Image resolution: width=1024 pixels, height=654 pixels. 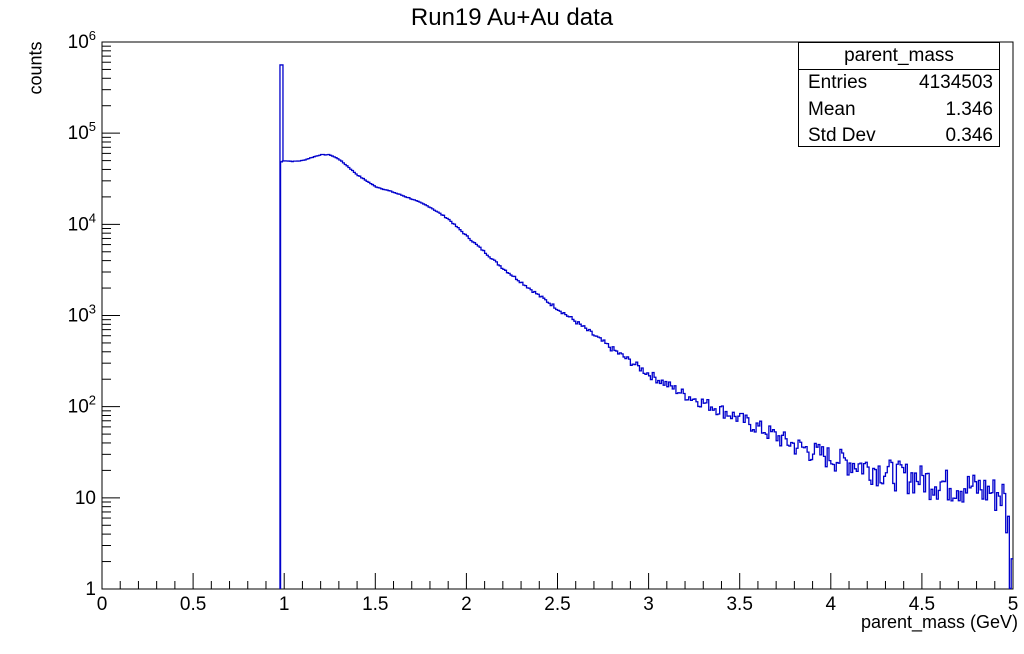 I want to click on y-axis-label: counts, so click(x=35, y=68).